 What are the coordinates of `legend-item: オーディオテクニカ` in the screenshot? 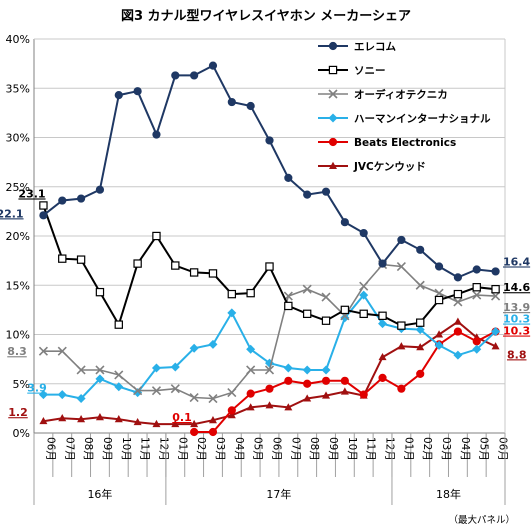 It's located at (383, 94).